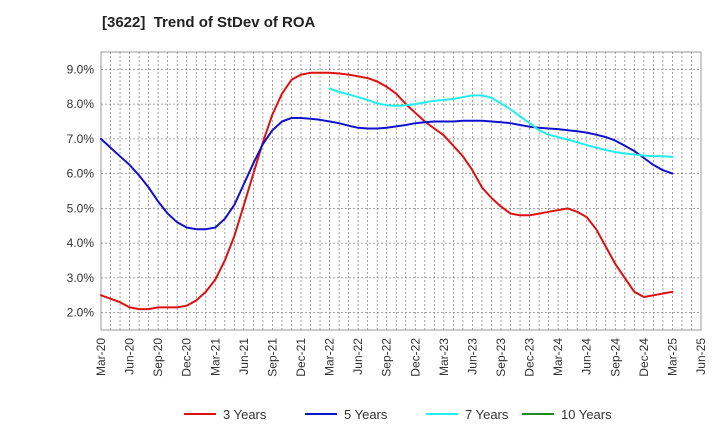 Image resolution: width=720 pixels, height=440 pixels. What do you see at coordinates (209, 22) in the screenshot?
I see `chart-title: [3622] Trend of StDev of ROA` at bounding box center [209, 22].